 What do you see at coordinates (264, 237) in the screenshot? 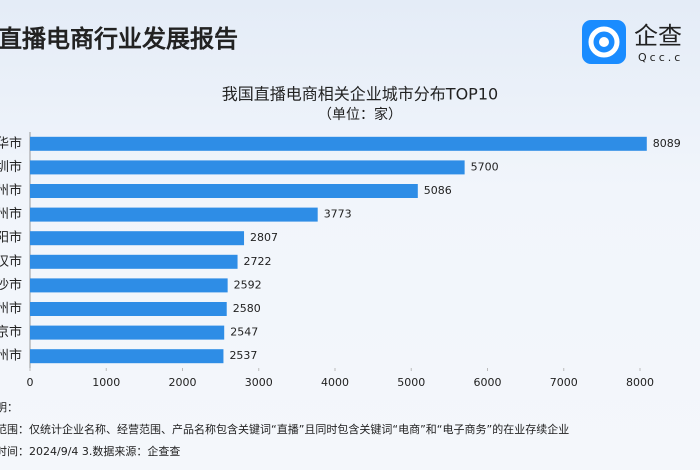
I see `value-label: 2807` at bounding box center [264, 237].